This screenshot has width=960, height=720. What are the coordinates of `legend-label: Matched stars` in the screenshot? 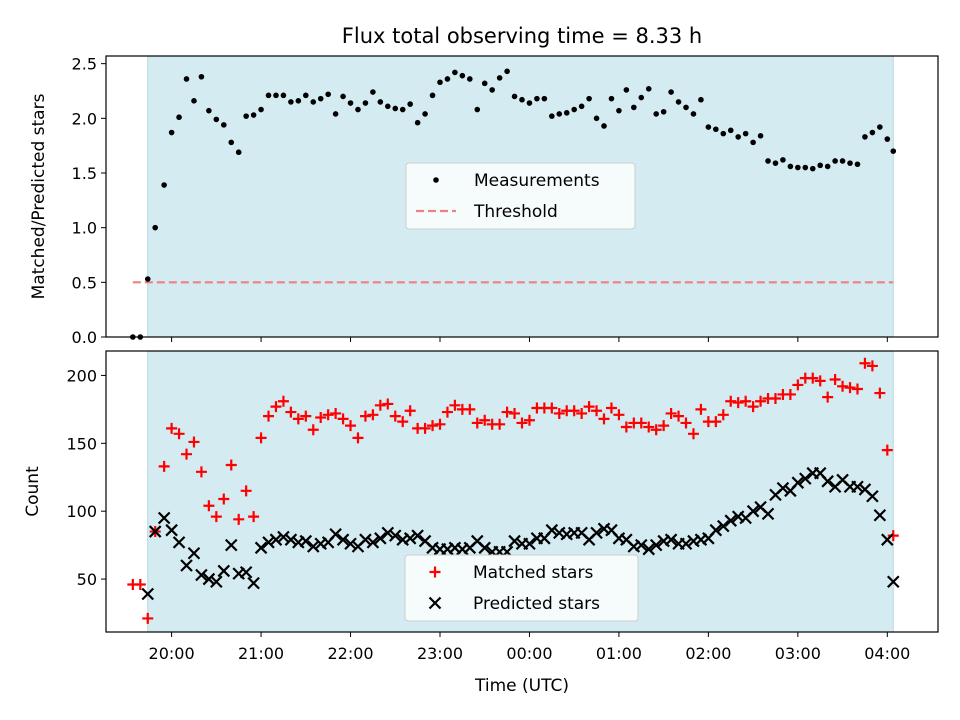 It's located at (533, 573).